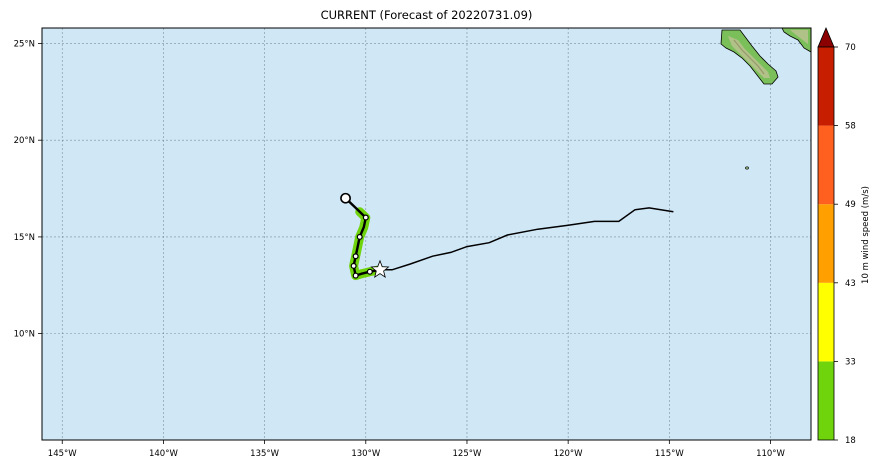 The width and height of the screenshot is (881, 468). I want to click on storm-forecast-track, so click(362, 237).